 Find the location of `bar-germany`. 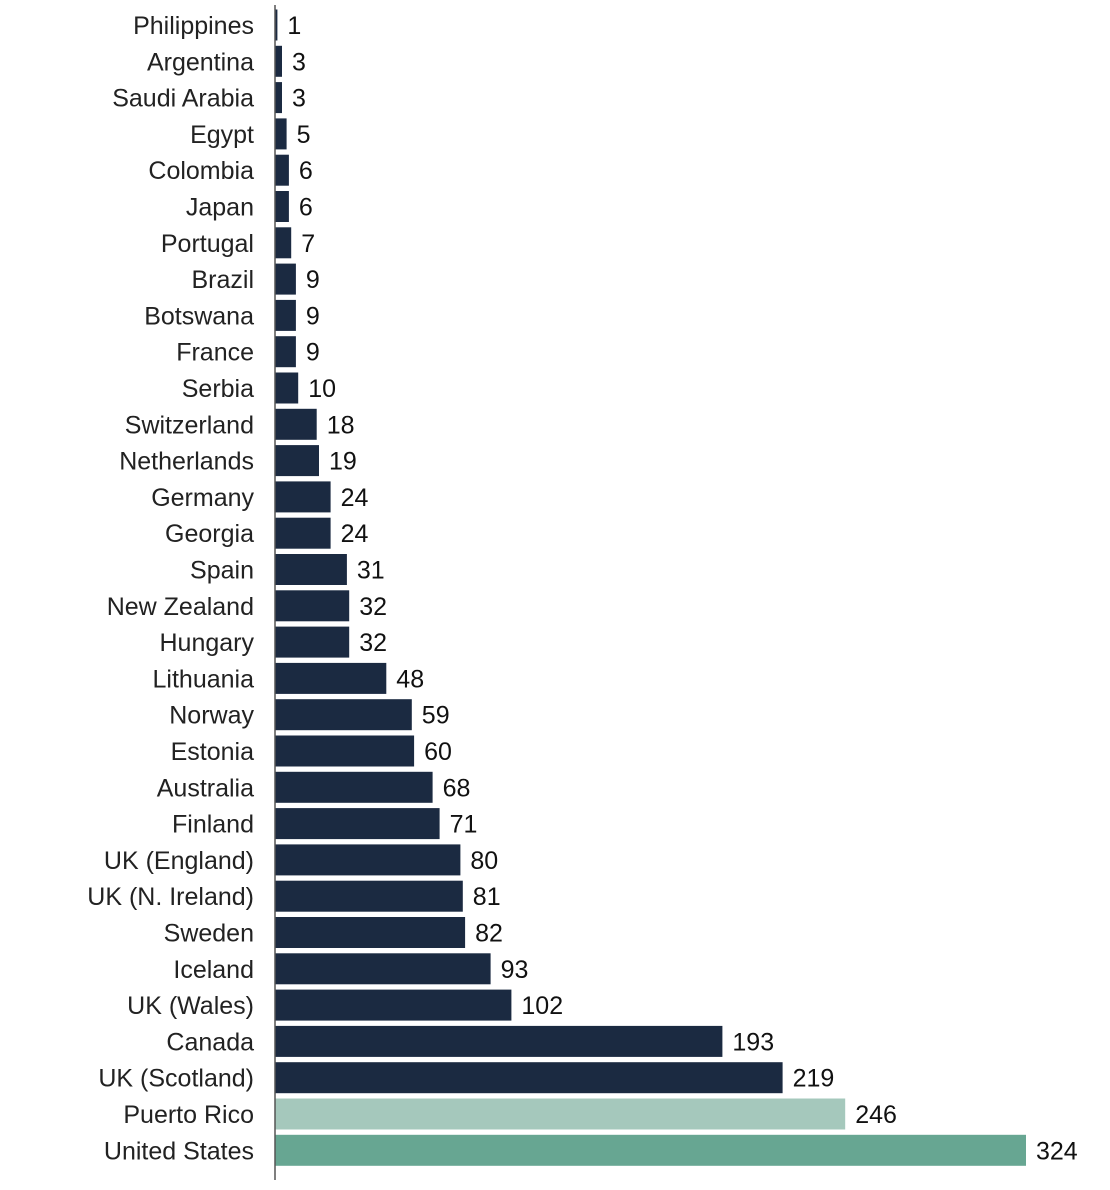

bar-germany is located at coordinates (303, 497).